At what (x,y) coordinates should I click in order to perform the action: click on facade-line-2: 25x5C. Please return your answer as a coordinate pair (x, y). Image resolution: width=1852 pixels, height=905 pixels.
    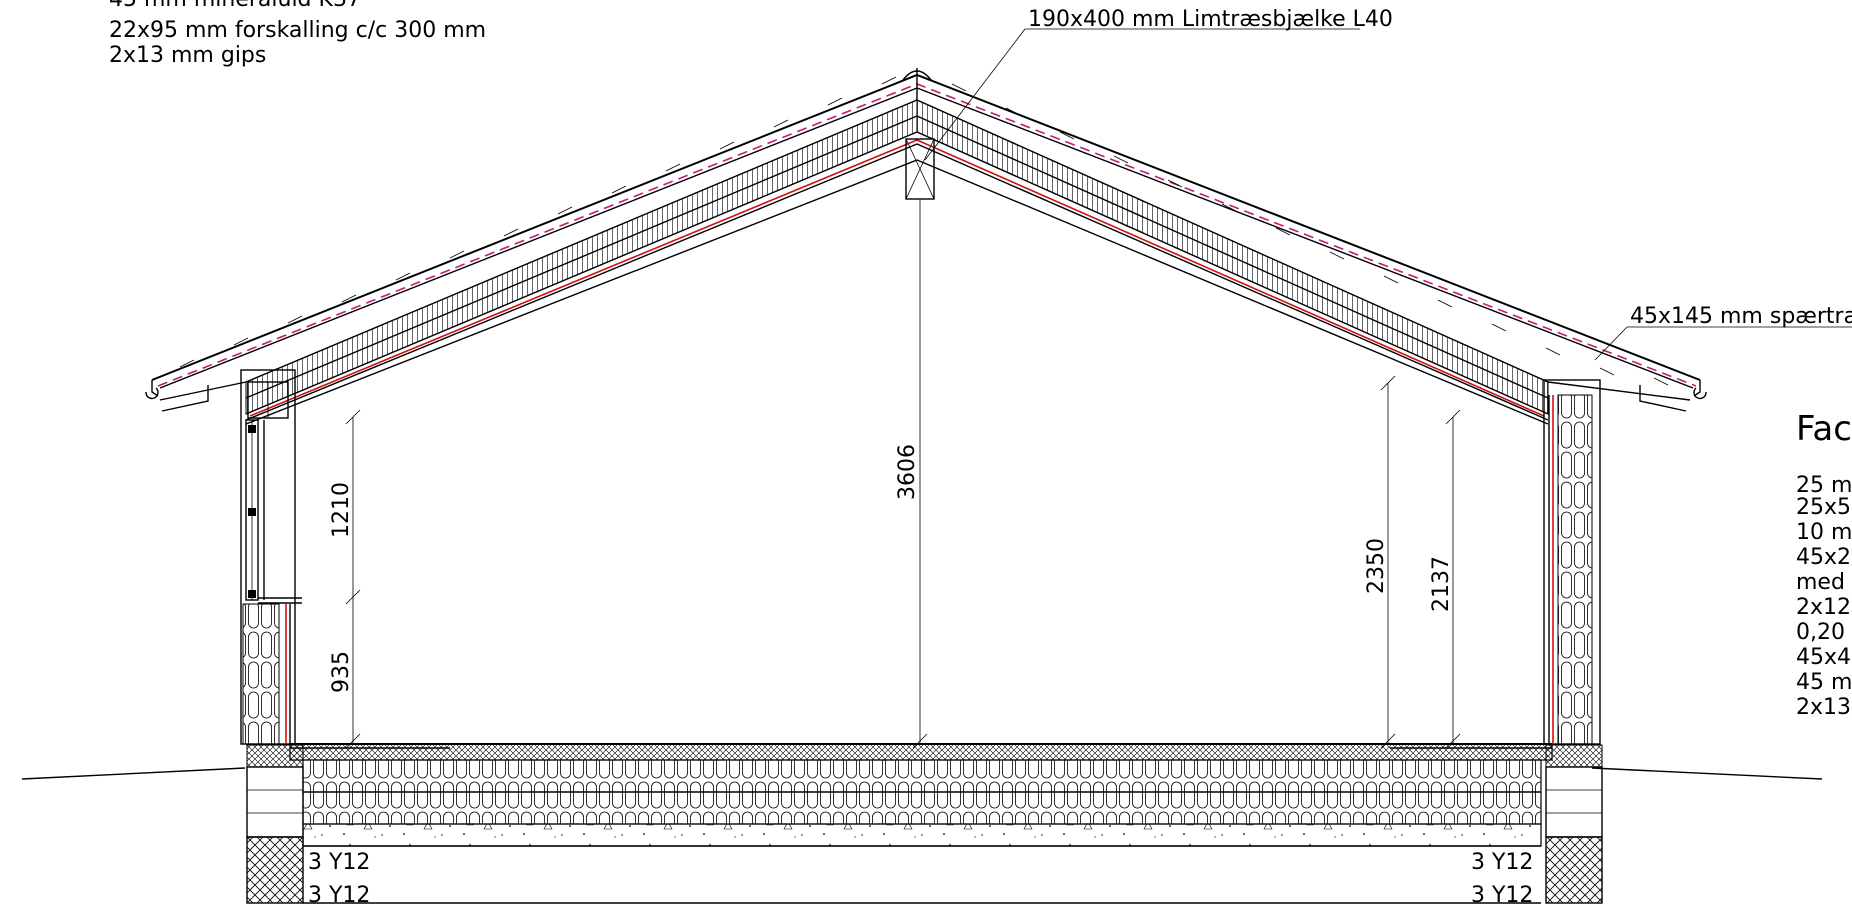
    Looking at the image, I should click on (1824, 507).